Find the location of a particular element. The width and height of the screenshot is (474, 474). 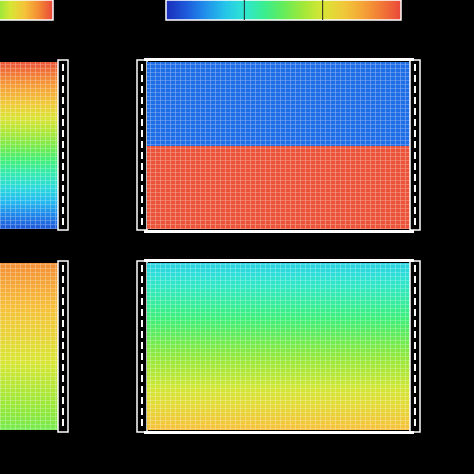

colorbar-left is located at coordinates (27, 10).